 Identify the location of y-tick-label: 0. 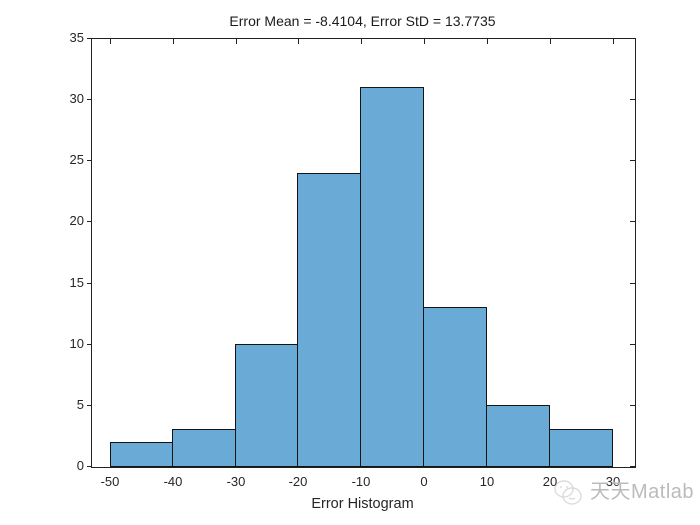
(80, 465).